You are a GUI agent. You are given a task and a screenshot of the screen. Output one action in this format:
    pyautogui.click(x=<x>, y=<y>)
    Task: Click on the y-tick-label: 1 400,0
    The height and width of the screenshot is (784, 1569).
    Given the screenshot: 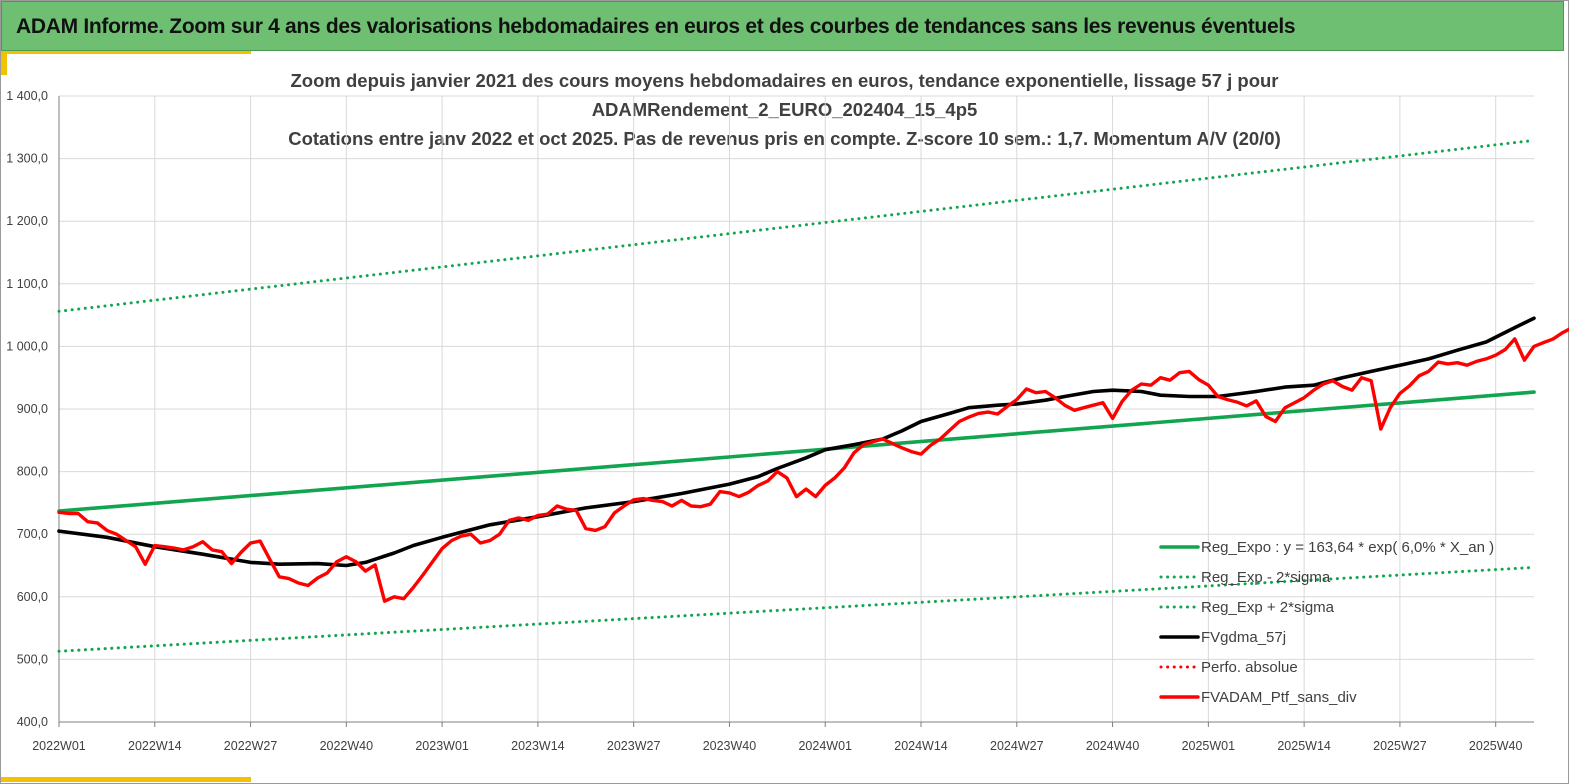 What is the action you would take?
    pyautogui.click(x=27, y=96)
    